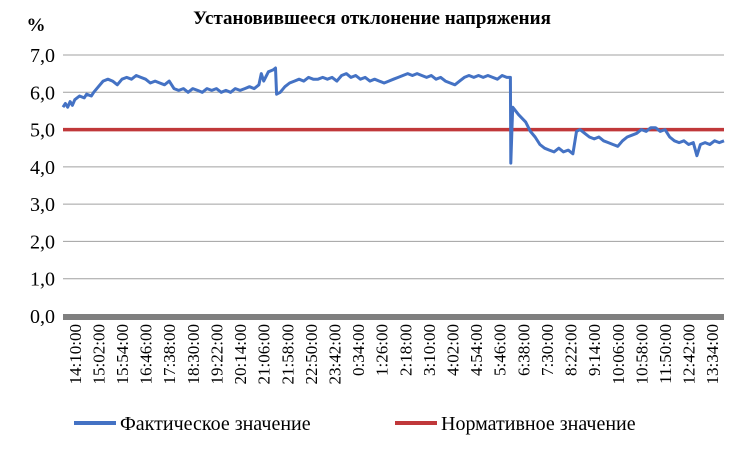 This screenshot has height=462, width=754. I want to click on x-tick-label: 12:42:00, so click(689, 354).